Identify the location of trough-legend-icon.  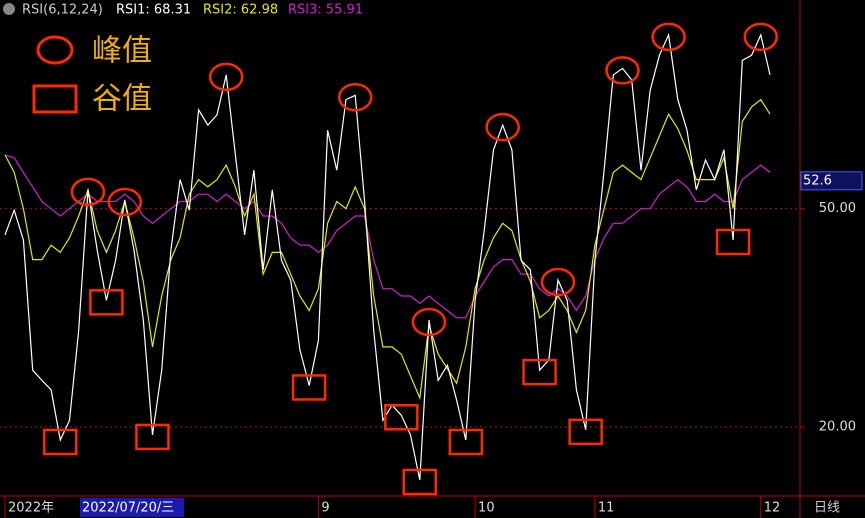
(55, 99).